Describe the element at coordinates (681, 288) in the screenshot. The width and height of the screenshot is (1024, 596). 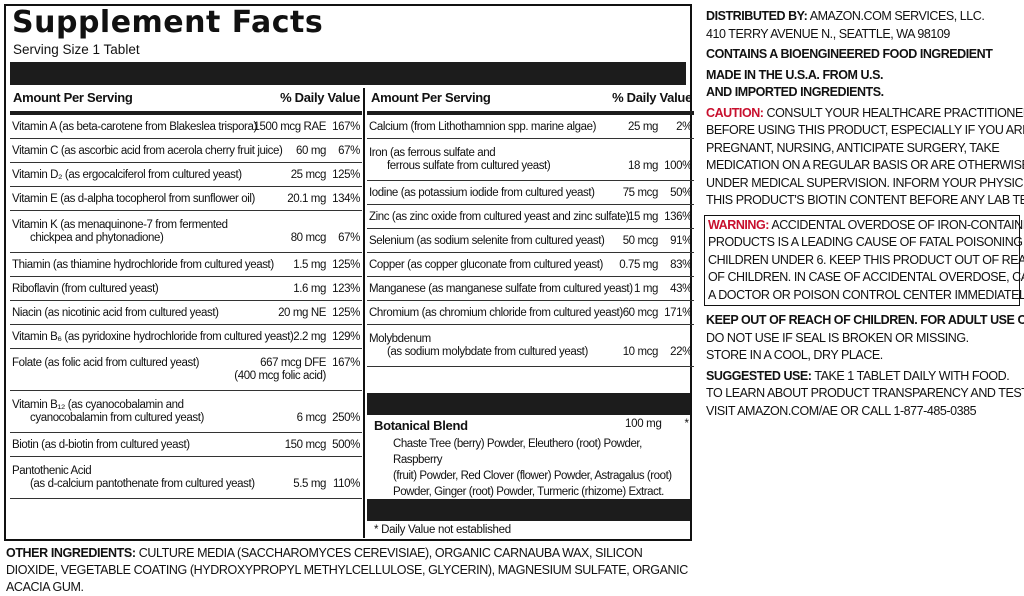
I see `nutrient-daily-value: 43%` at that location.